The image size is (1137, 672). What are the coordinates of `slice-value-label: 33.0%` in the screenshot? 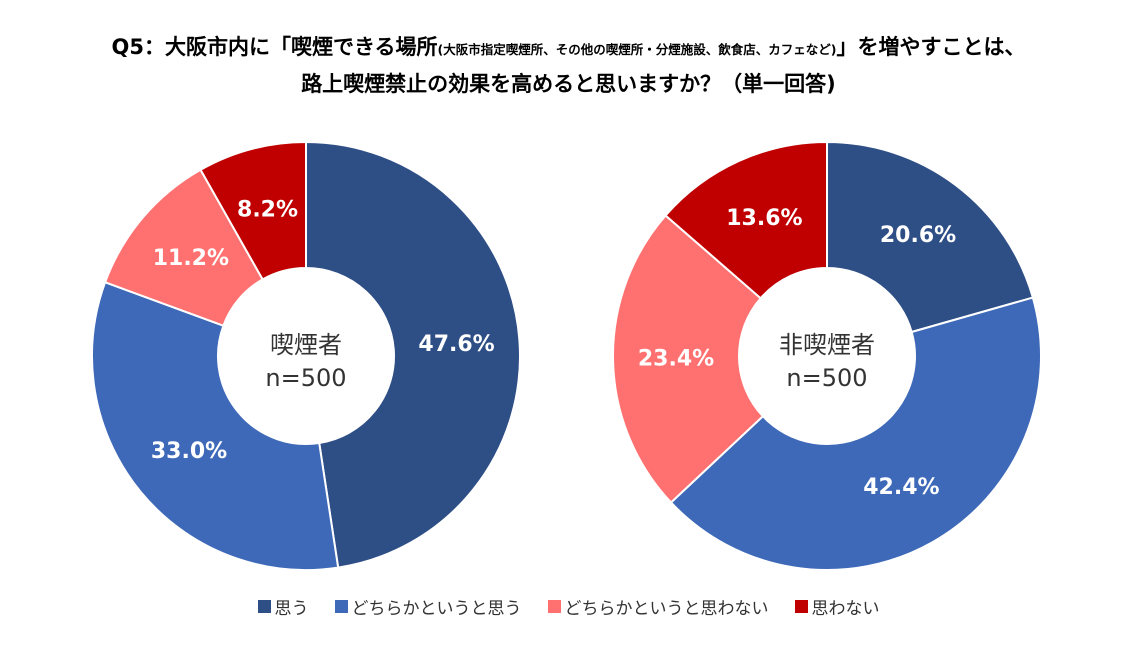 It's located at (189, 451).